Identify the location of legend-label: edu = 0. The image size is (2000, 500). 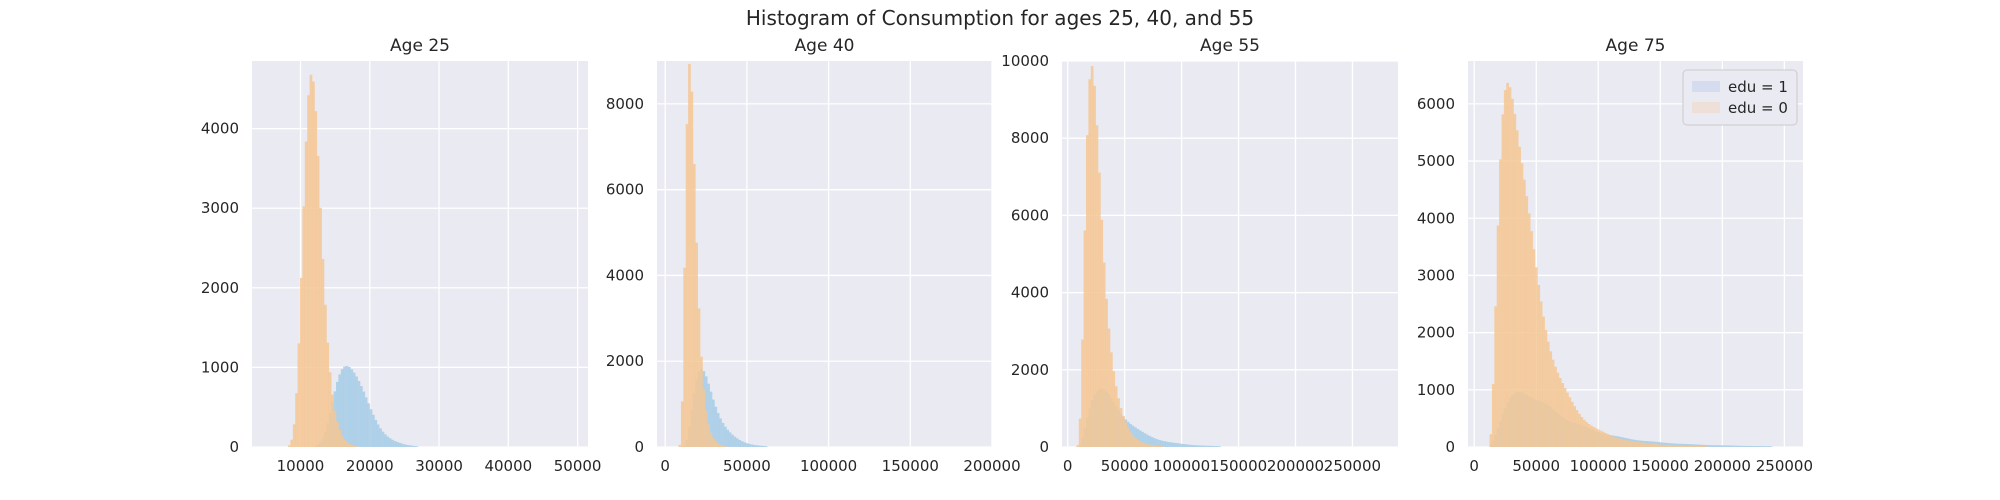
(1758, 108).